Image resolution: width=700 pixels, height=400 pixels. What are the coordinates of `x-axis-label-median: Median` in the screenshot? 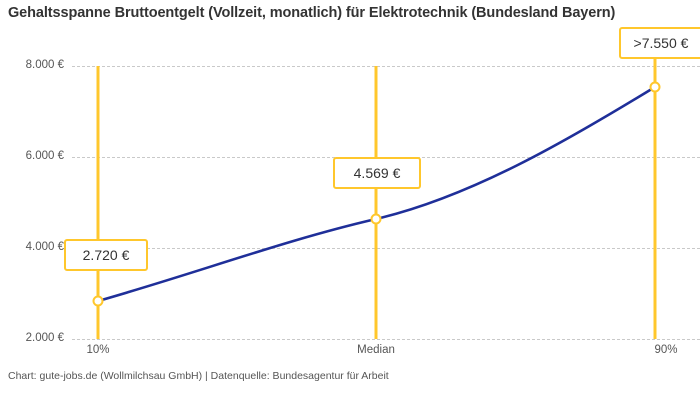 It's located at (376, 350).